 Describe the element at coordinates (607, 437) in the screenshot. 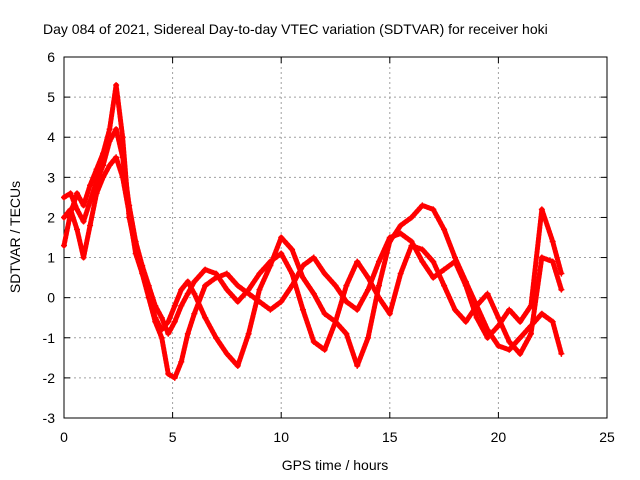

I see `x-tick-label: 25` at that location.